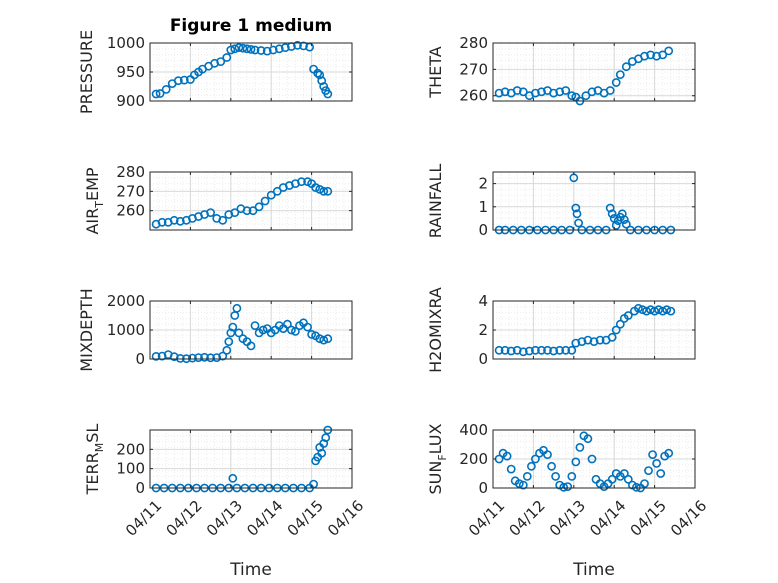  What do you see at coordinates (140, 359) in the screenshot?
I see `y-tick-label: 0` at bounding box center [140, 359].